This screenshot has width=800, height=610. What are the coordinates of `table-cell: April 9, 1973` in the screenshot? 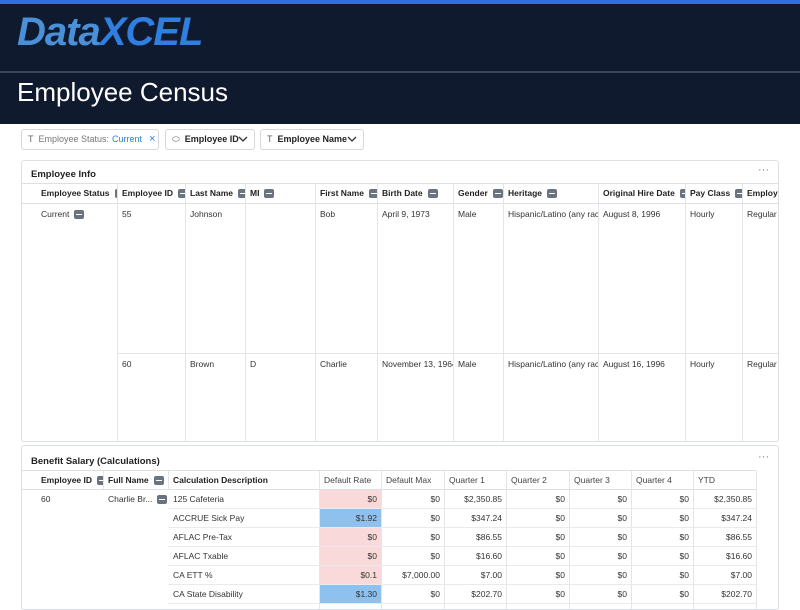 It's located at (406, 214).